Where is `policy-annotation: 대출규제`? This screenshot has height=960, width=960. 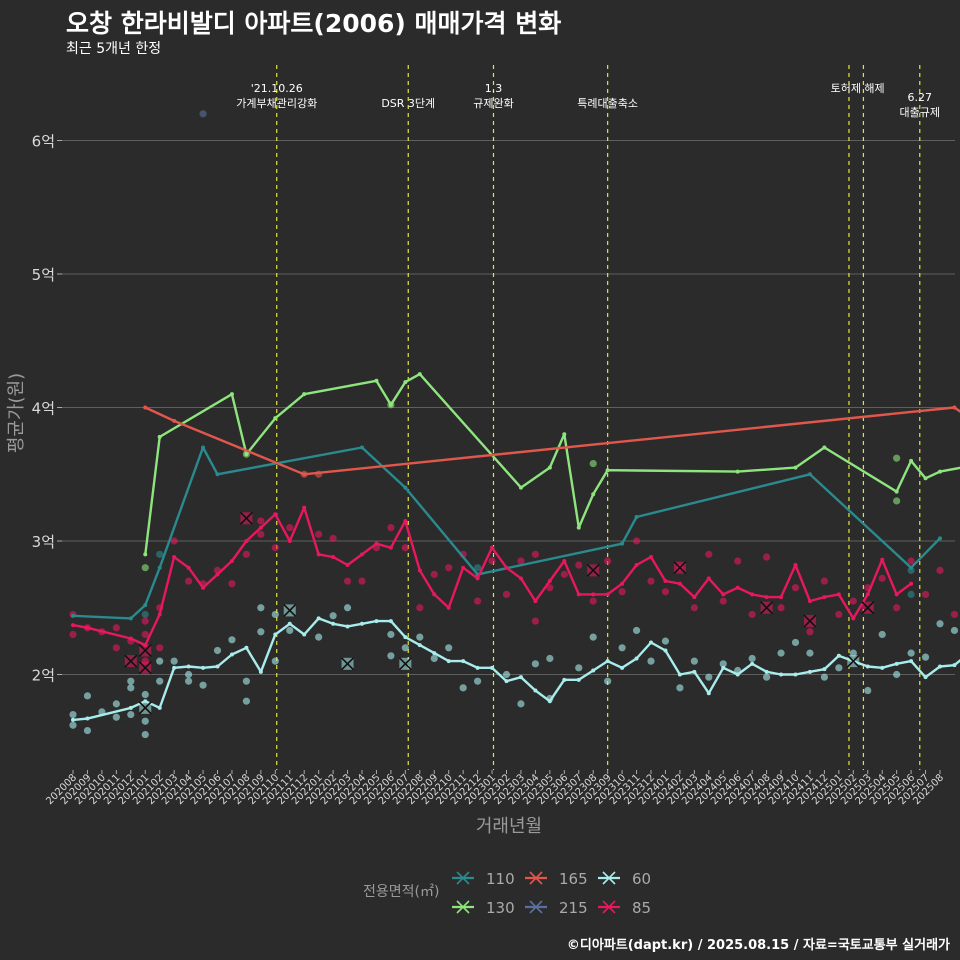
policy-annotation: 대출규제 is located at coordinates (920, 112).